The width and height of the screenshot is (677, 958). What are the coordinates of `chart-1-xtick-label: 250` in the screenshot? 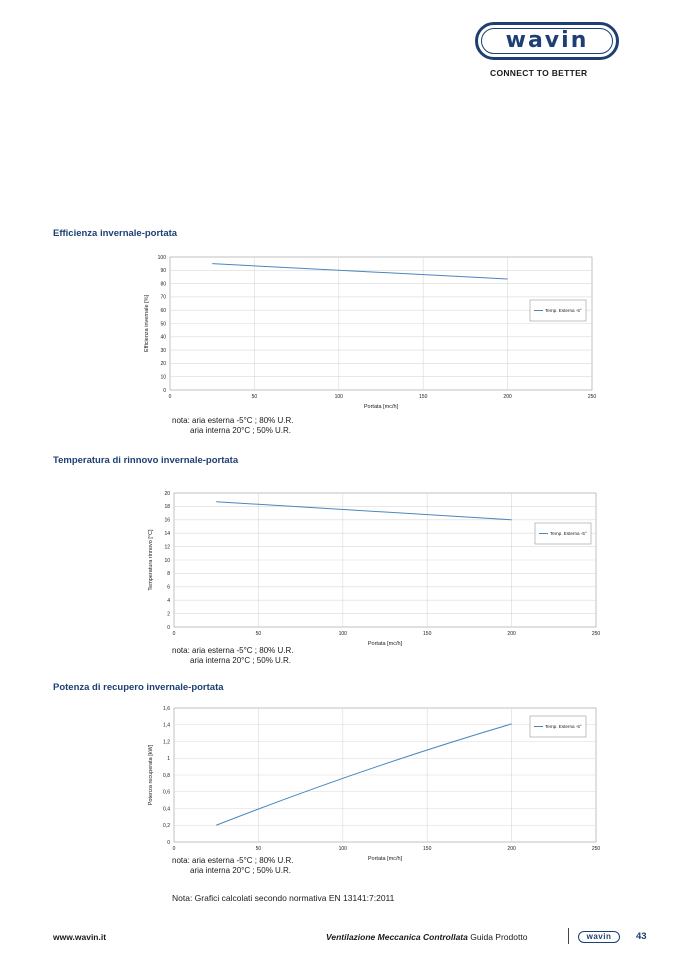 It's located at (592, 397).